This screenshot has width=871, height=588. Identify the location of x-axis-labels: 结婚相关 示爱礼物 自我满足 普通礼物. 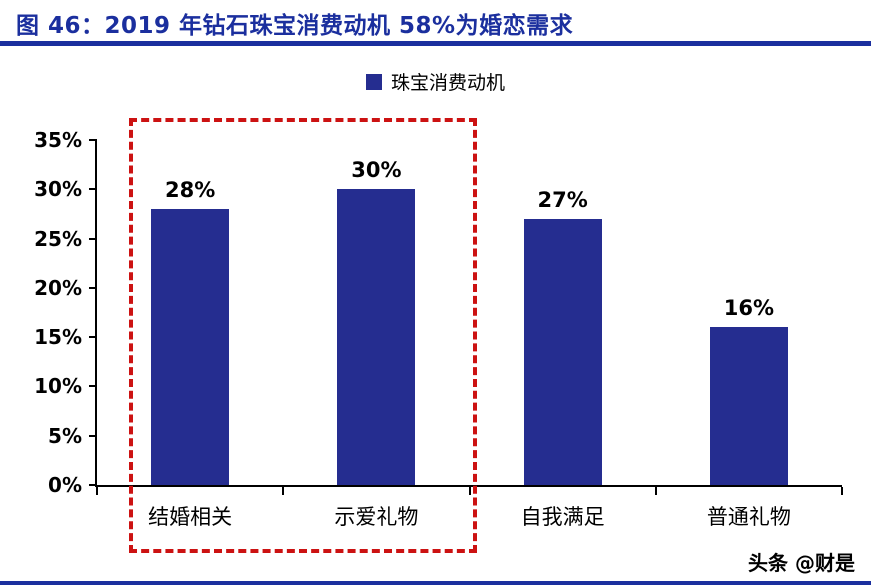
(469, 508).